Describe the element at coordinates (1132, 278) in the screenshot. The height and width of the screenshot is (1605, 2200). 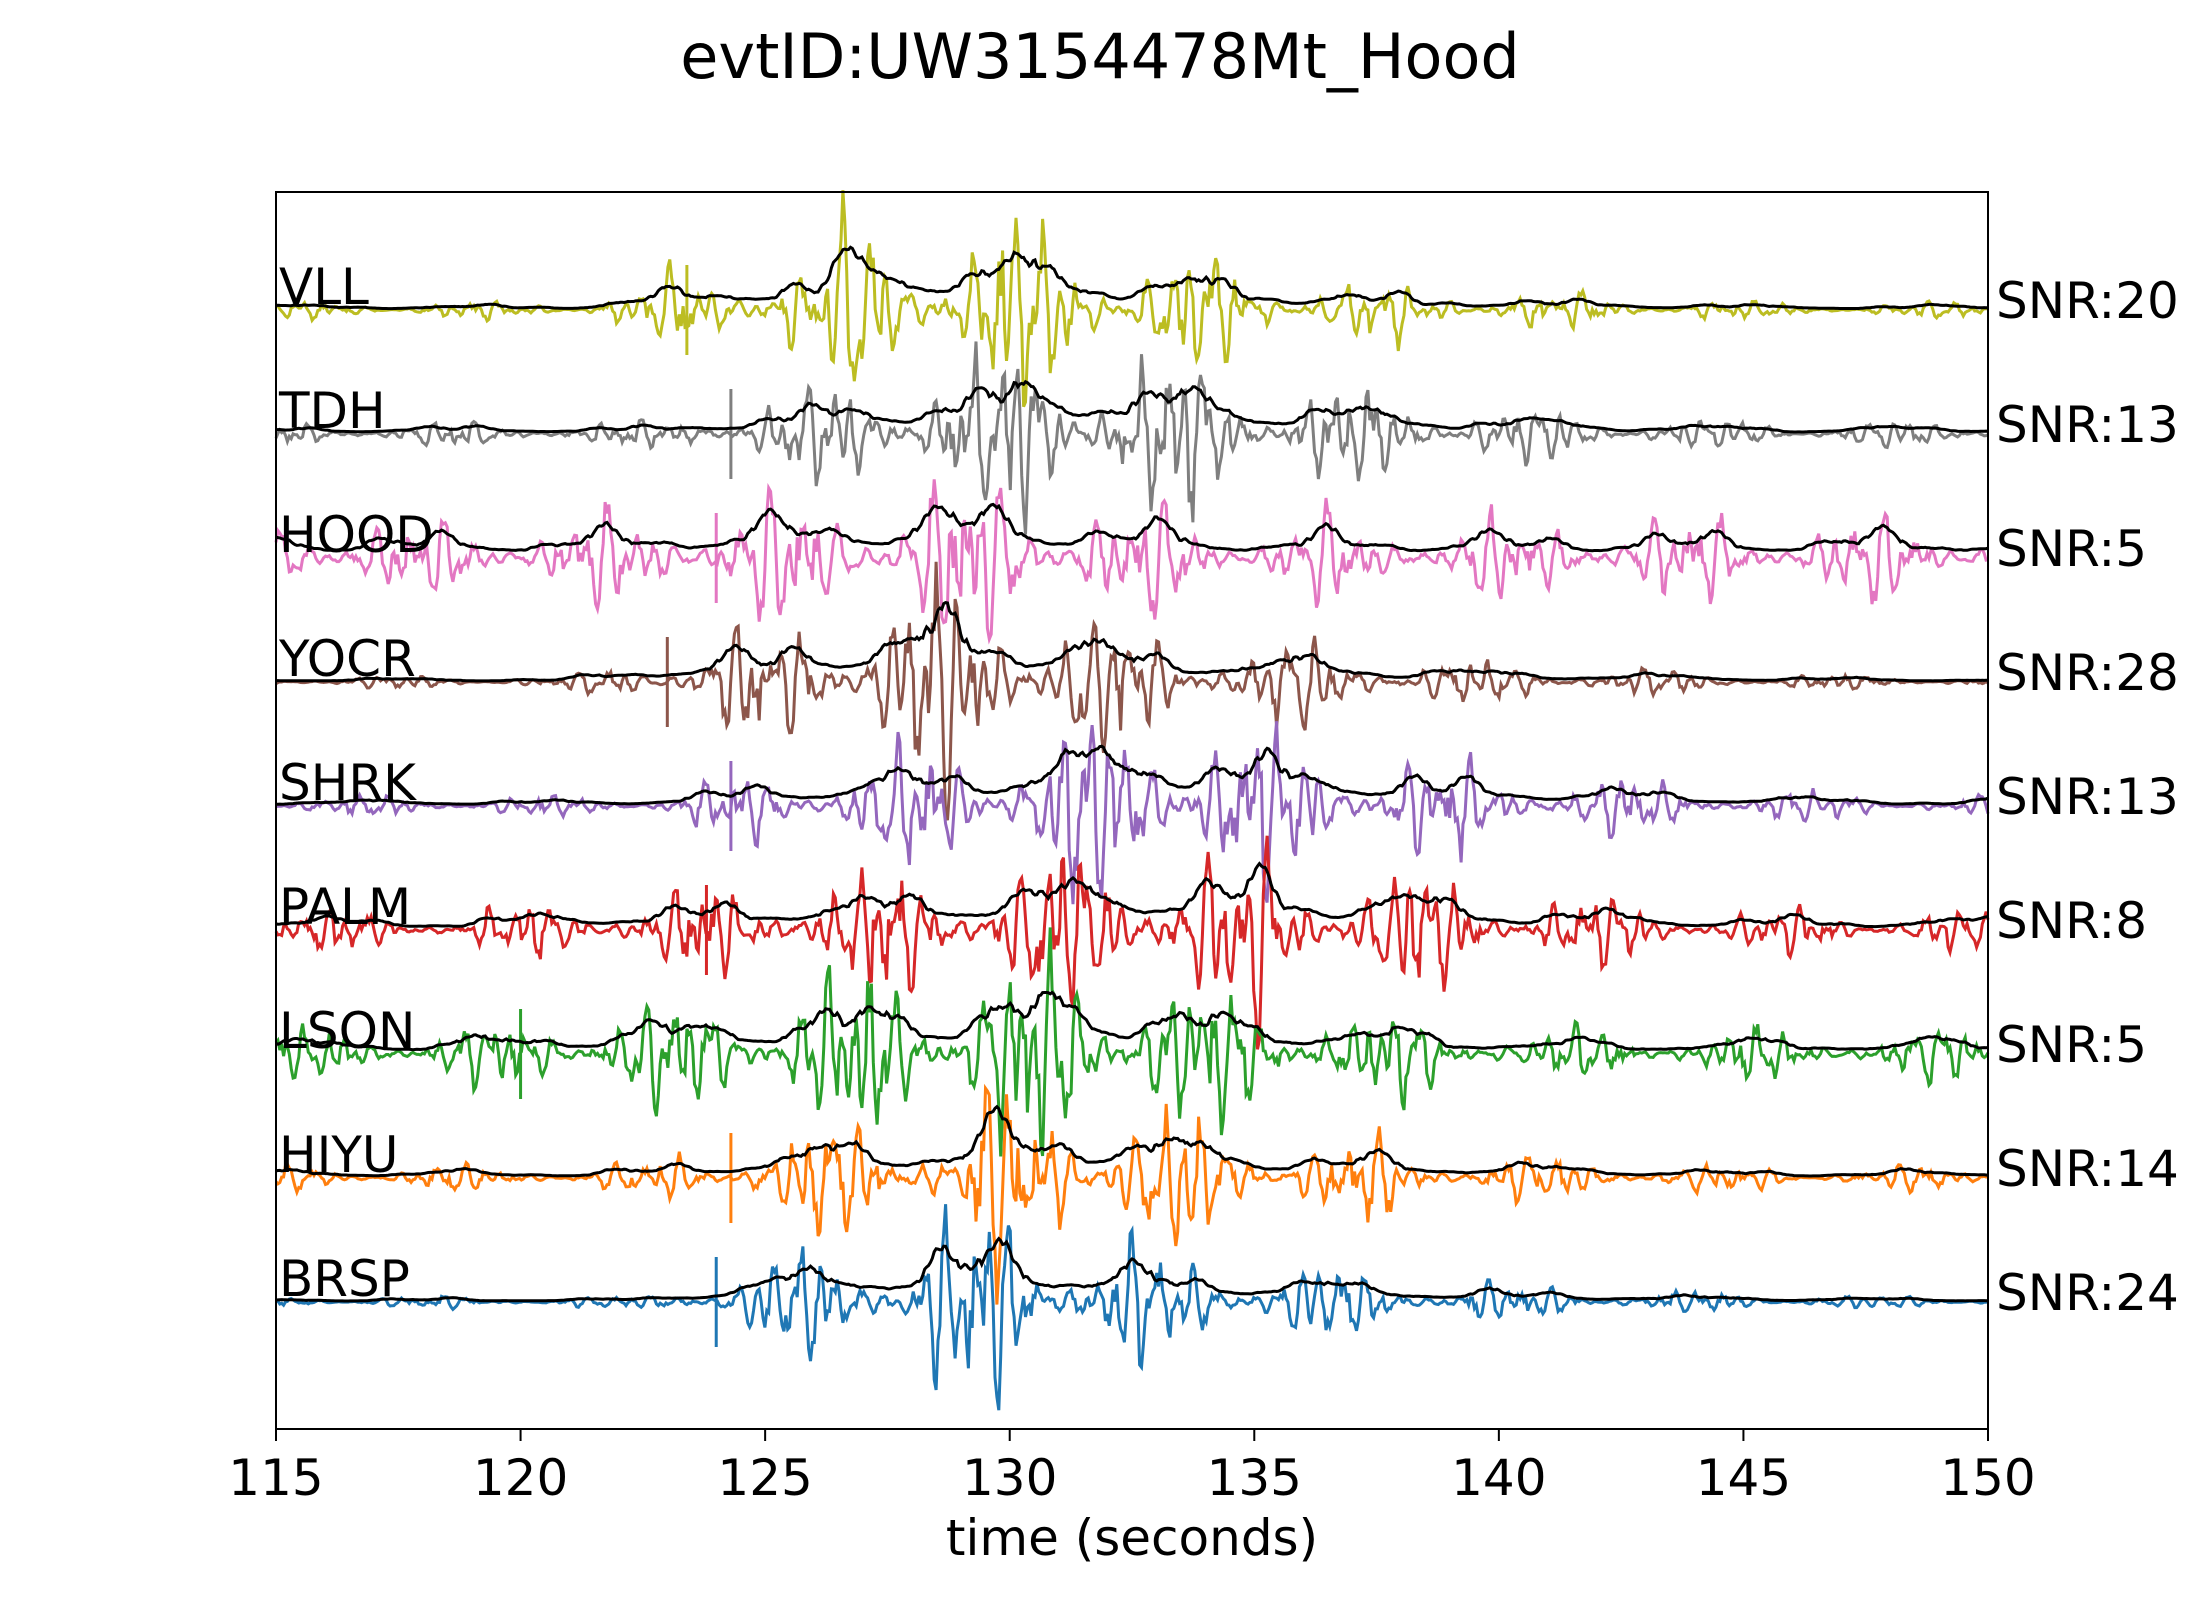
I see `envelope-vll` at that location.